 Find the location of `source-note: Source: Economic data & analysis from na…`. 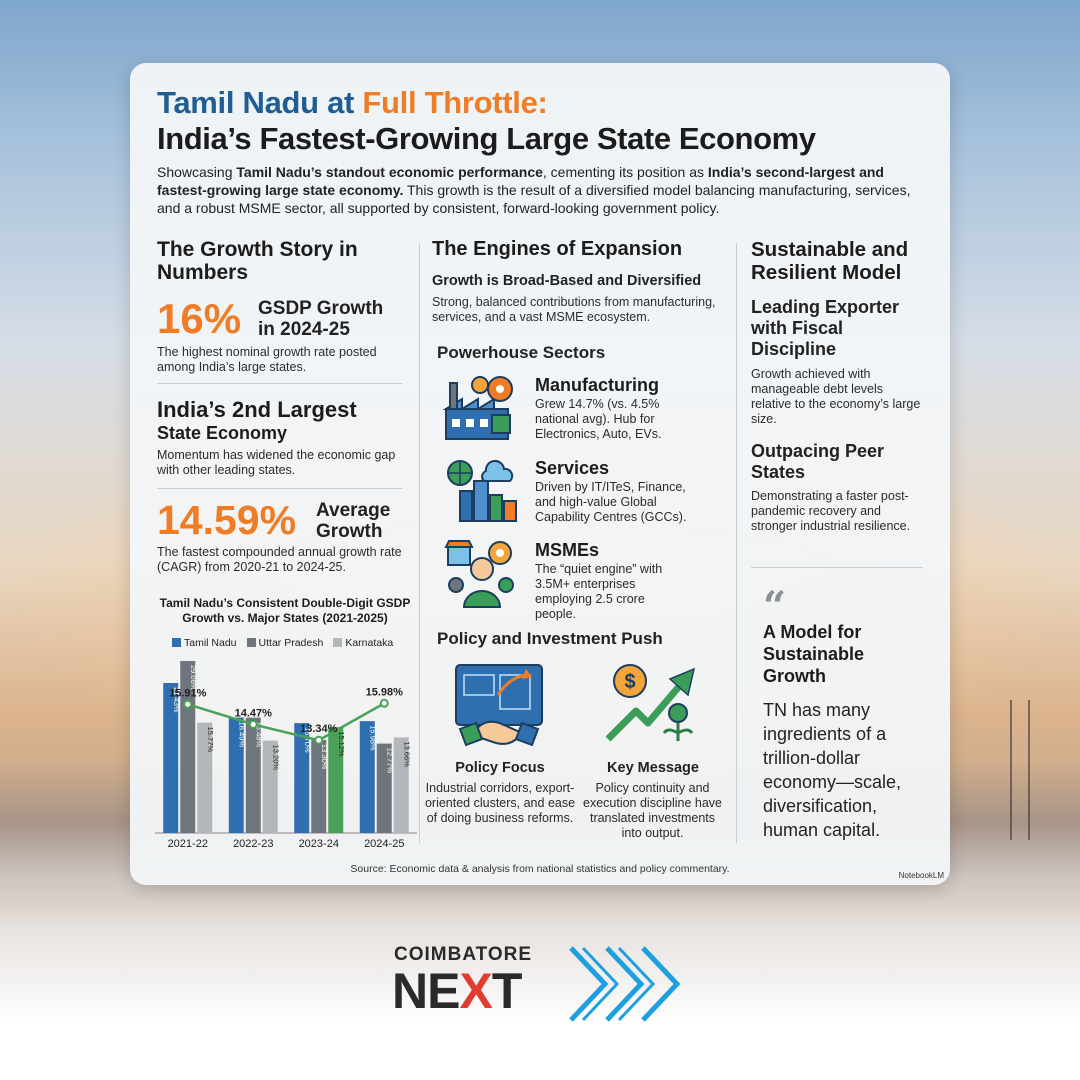

source-note: Source: Economic data & analysis from na… is located at coordinates (540, 869).